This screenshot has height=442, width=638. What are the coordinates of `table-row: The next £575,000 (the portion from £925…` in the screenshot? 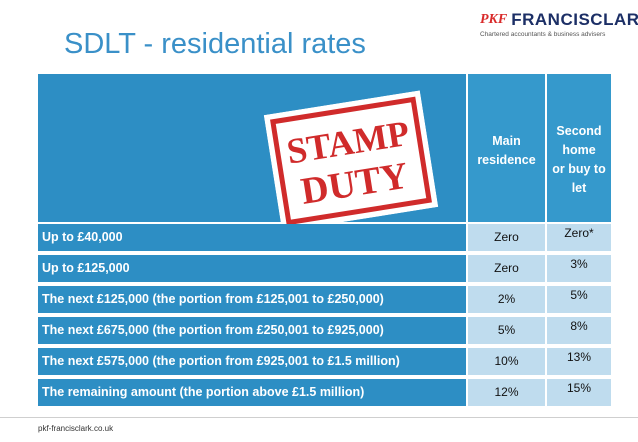 It's located at (324, 361).